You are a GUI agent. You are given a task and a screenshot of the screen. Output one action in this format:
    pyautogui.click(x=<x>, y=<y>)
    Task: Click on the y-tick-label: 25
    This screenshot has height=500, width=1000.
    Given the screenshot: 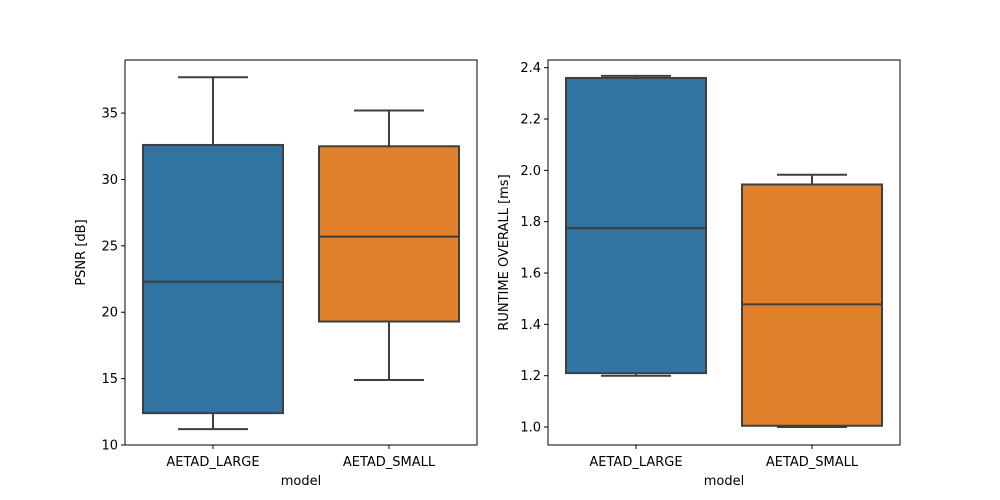 What is the action you would take?
    pyautogui.click(x=109, y=246)
    